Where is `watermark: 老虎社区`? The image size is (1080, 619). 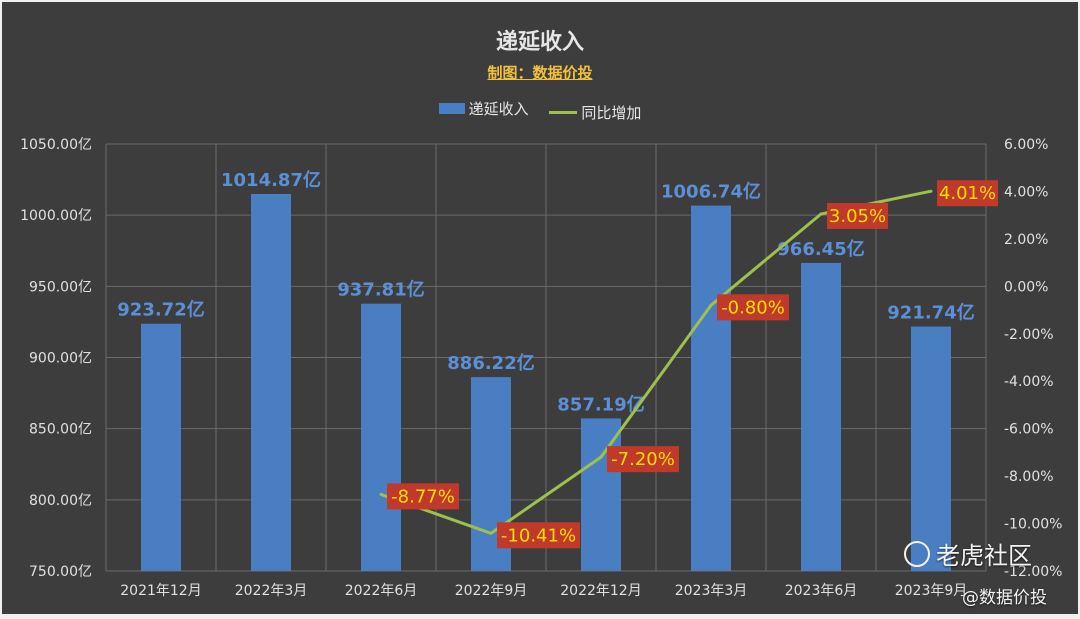 watermark: 老虎社区 is located at coordinates (968, 553).